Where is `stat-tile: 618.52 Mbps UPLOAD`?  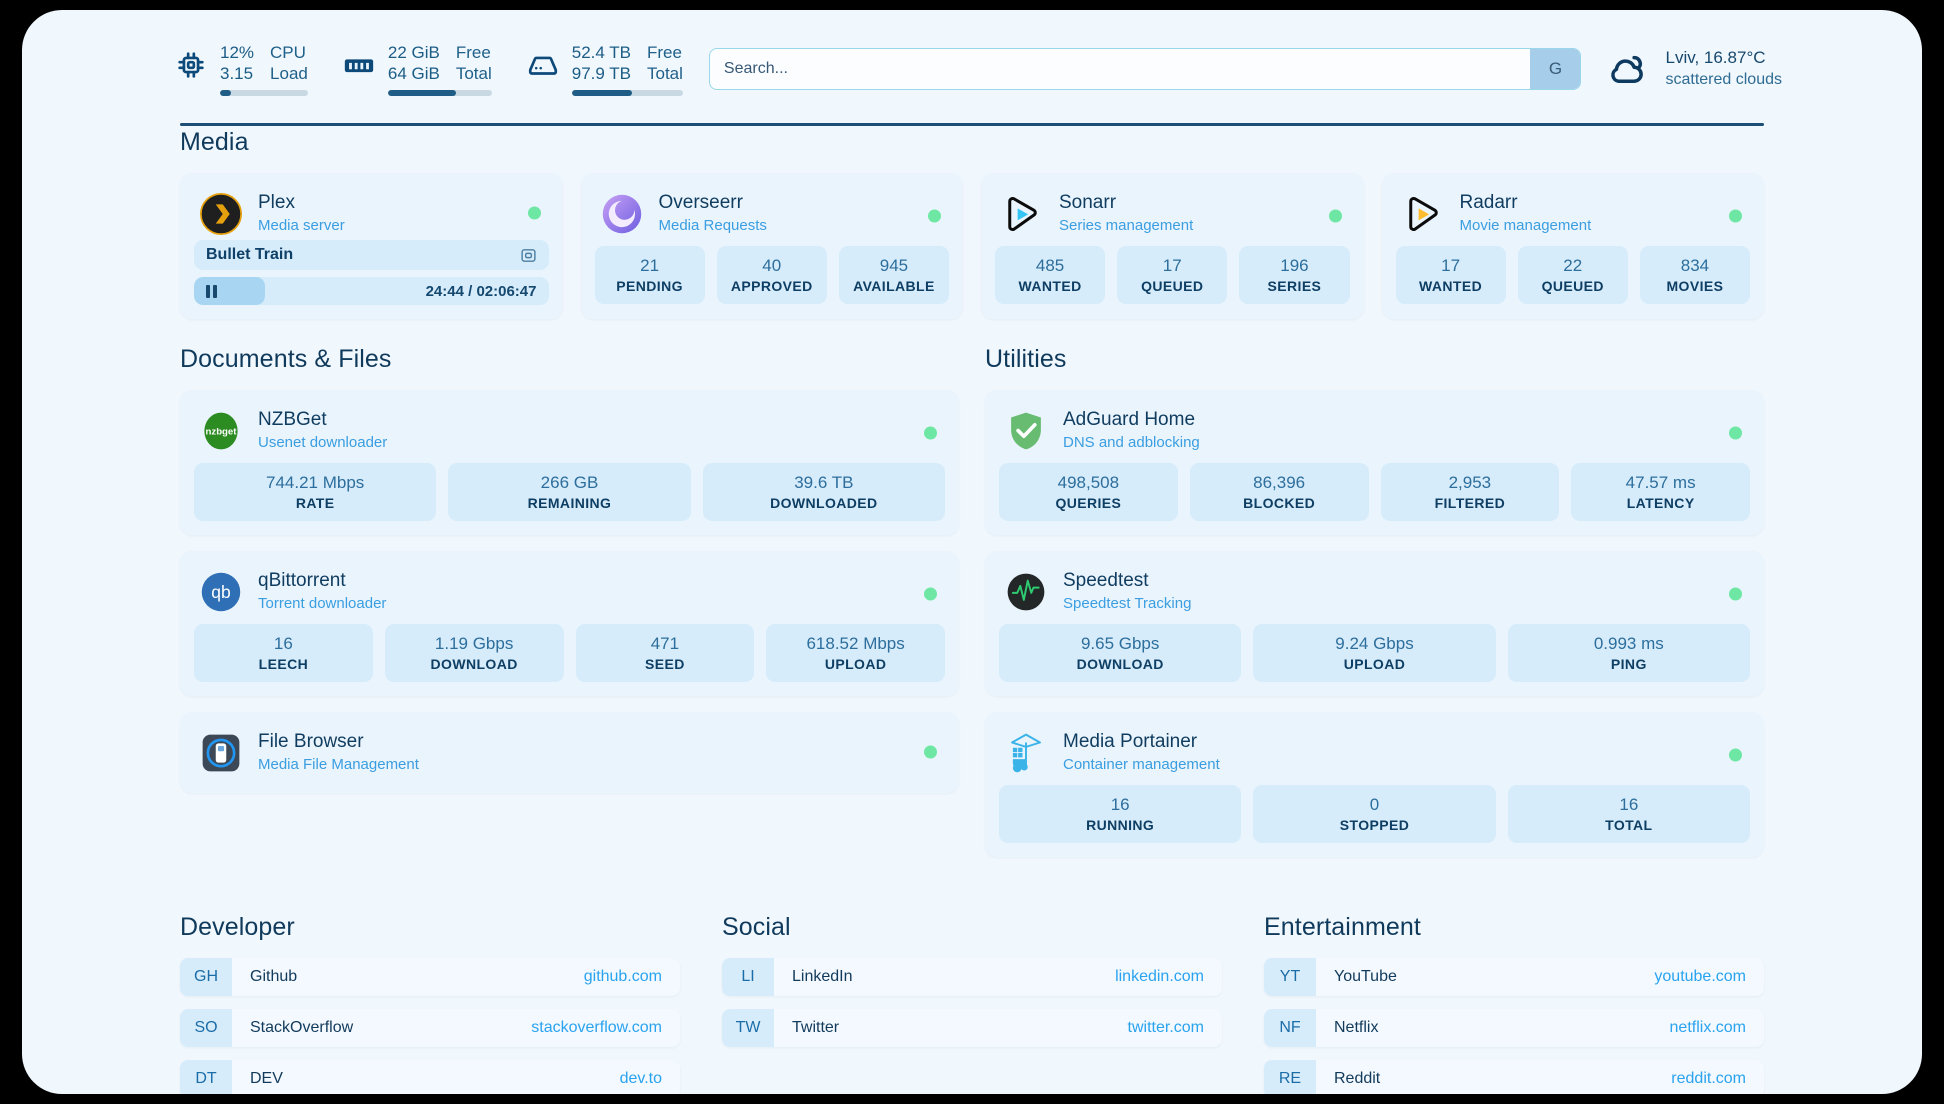
stat-tile: 618.52 Mbps UPLOAD is located at coordinates (855, 653).